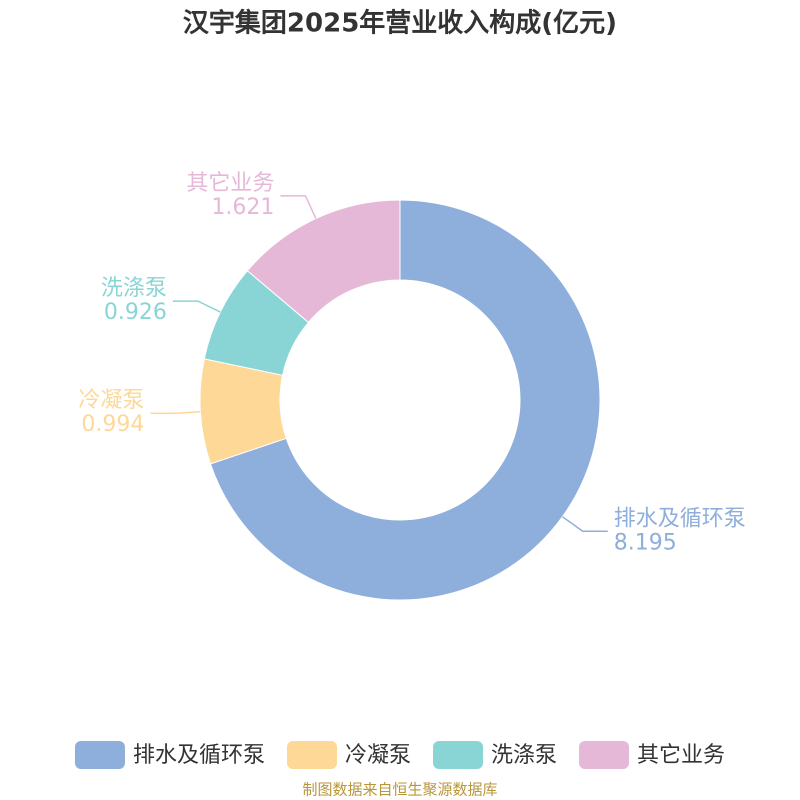 This screenshot has width=800, height=800. I want to click on value-label: 1.621, so click(242, 207).